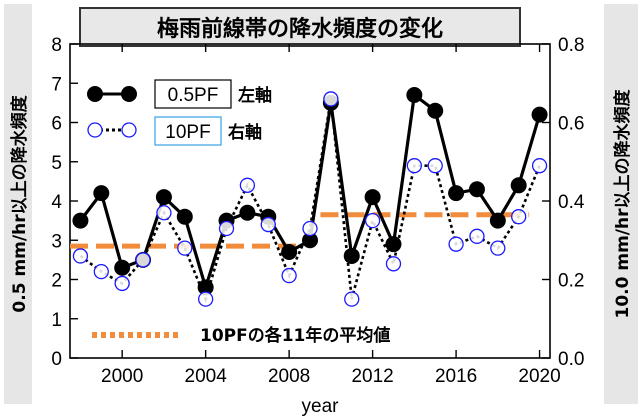 The width and height of the screenshot is (640, 419). Describe the element at coordinates (56, 163) in the screenshot. I see `left-y-tick-label: 5` at that location.